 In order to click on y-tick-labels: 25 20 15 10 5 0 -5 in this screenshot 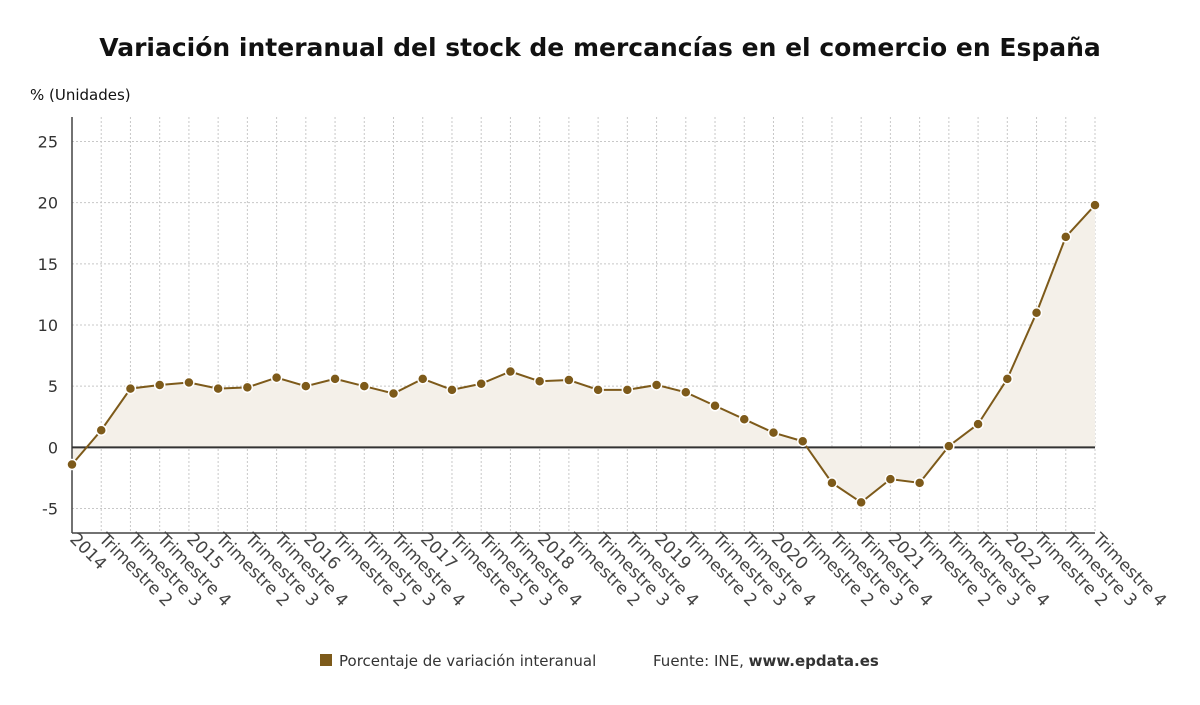, I will do `click(48, 325)`.